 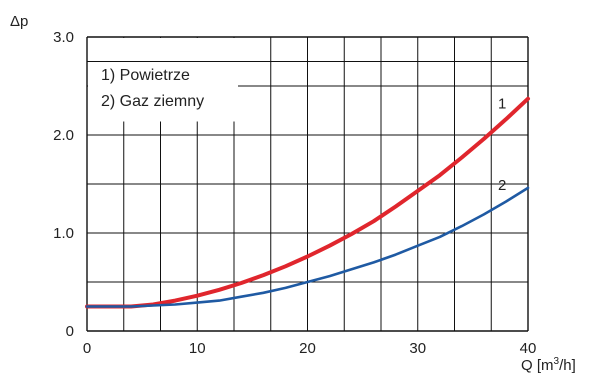 What do you see at coordinates (70, 331) in the screenshot?
I see `y-tick-label: 0` at bounding box center [70, 331].